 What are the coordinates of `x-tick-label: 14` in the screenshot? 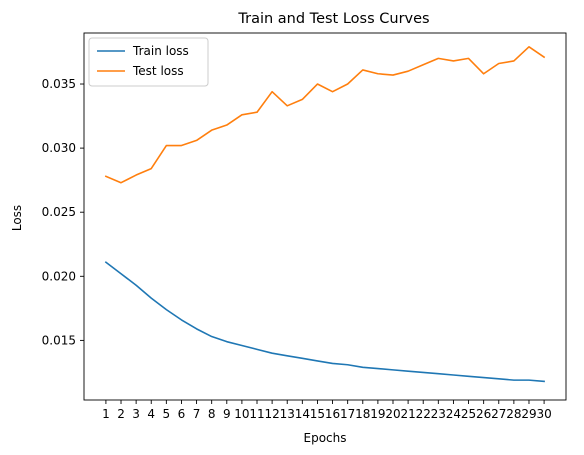 It's located at (302, 414).